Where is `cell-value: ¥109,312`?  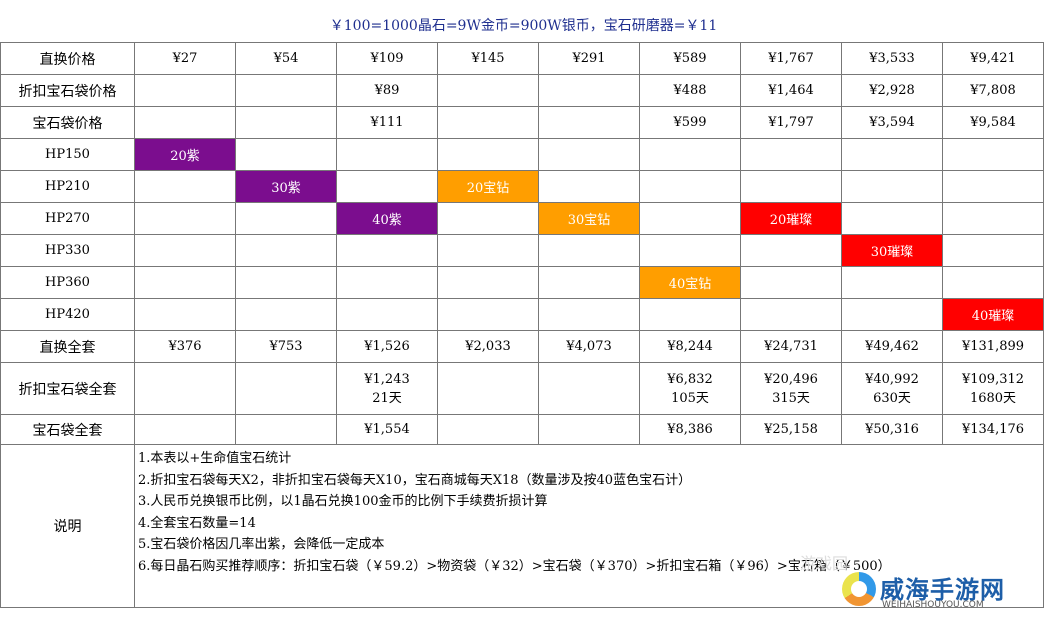 cell-value: ¥109,312 is located at coordinates (993, 379).